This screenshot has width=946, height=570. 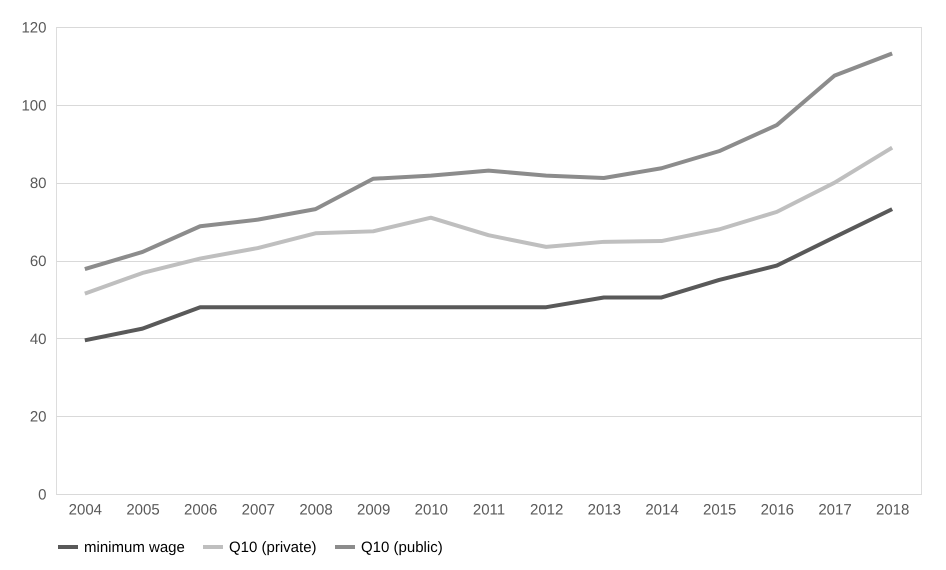 What do you see at coordinates (85, 510) in the screenshot?
I see `x-tick-label: 2004` at bounding box center [85, 510].